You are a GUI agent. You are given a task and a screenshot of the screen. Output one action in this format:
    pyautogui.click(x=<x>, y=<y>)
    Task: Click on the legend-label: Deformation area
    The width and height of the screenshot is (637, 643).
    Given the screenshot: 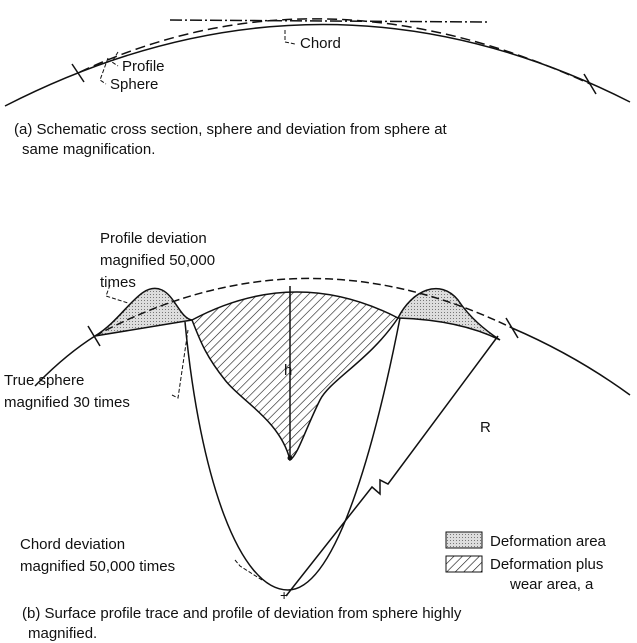 What is the action you would take?
    pyautogui.click(x=548, y=541)
    